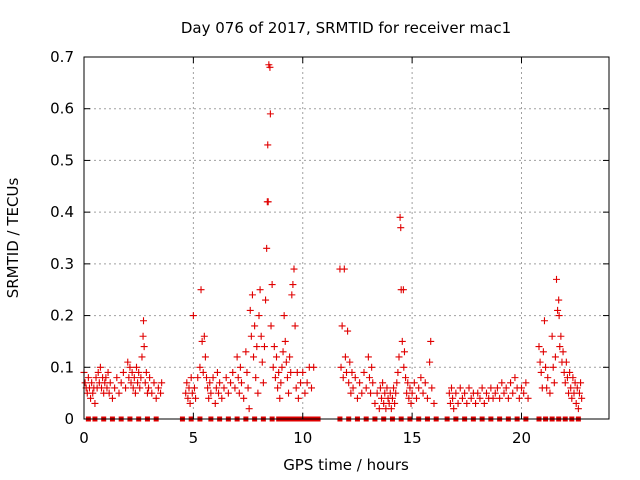  Describe the element at coordinates (521, 438) in the screenshot. I see `x-tick-label: 20` at that location.